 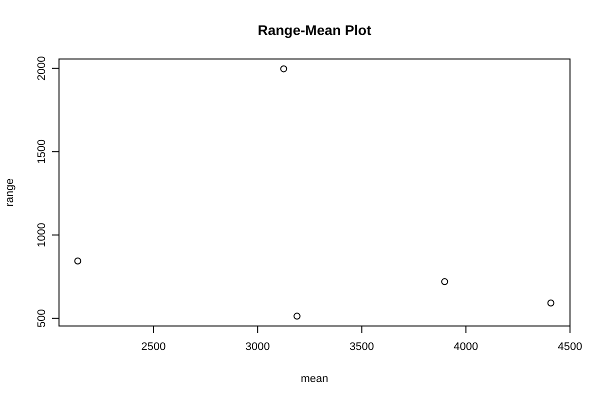 What do you see at coordinates (466, 346) in the screenshot?
I see `x-tick-label: 4000` at bounding box center [466, 346].